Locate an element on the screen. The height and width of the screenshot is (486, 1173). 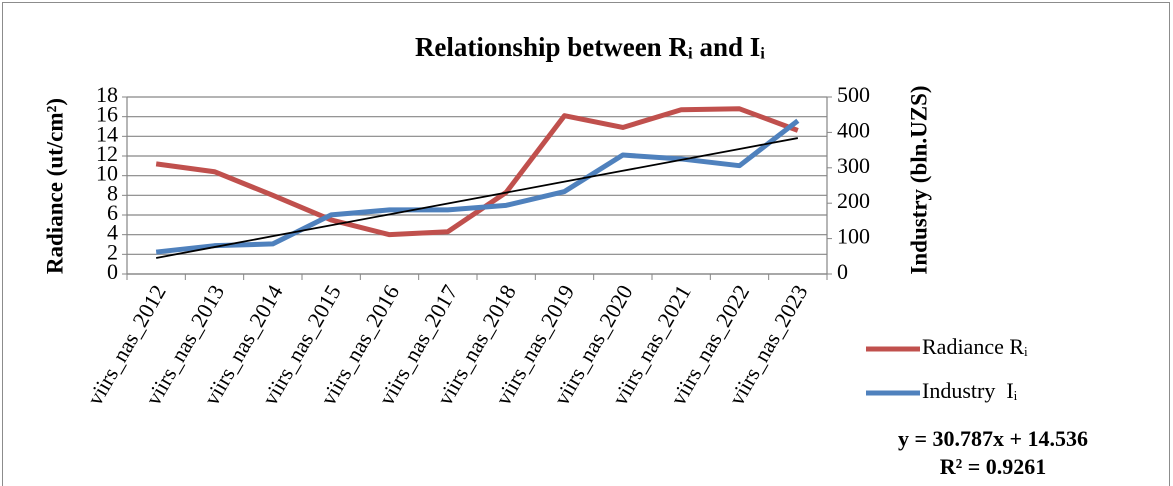
y-tick-label: 4 is located at coordinates (112, 232).